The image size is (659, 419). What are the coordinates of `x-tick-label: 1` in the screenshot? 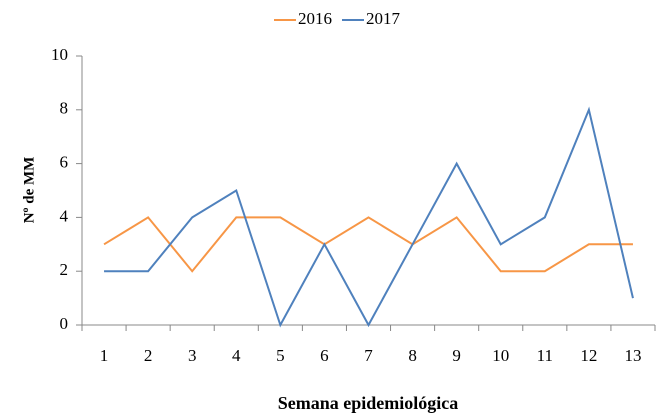 It's located at (104, 355).